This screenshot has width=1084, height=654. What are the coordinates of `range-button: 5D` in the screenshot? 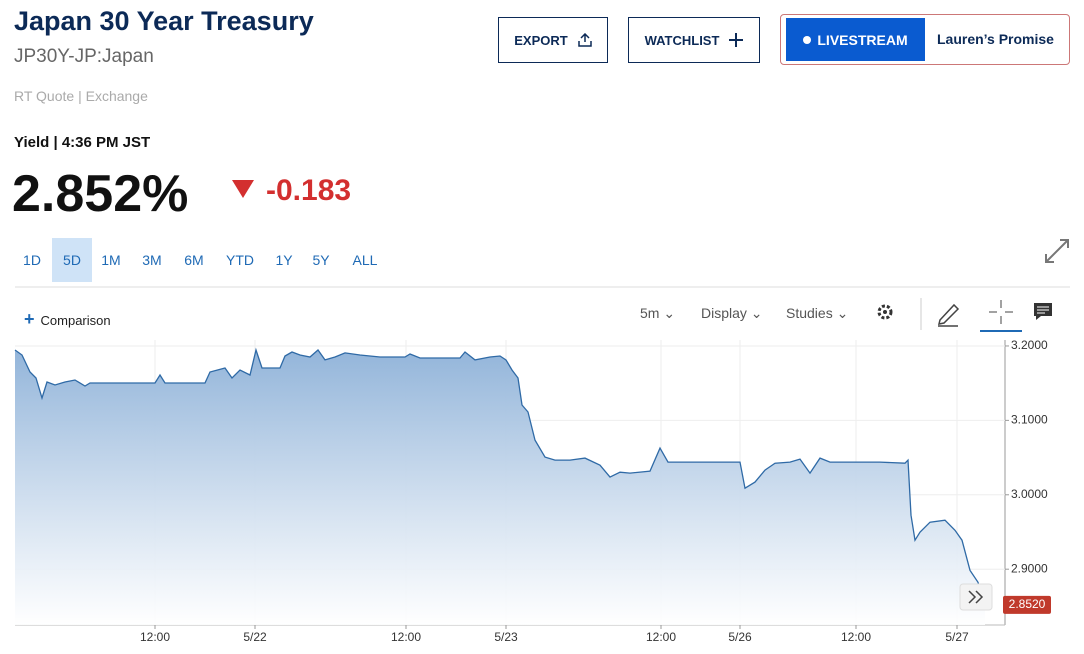 It's located at (72, 260).